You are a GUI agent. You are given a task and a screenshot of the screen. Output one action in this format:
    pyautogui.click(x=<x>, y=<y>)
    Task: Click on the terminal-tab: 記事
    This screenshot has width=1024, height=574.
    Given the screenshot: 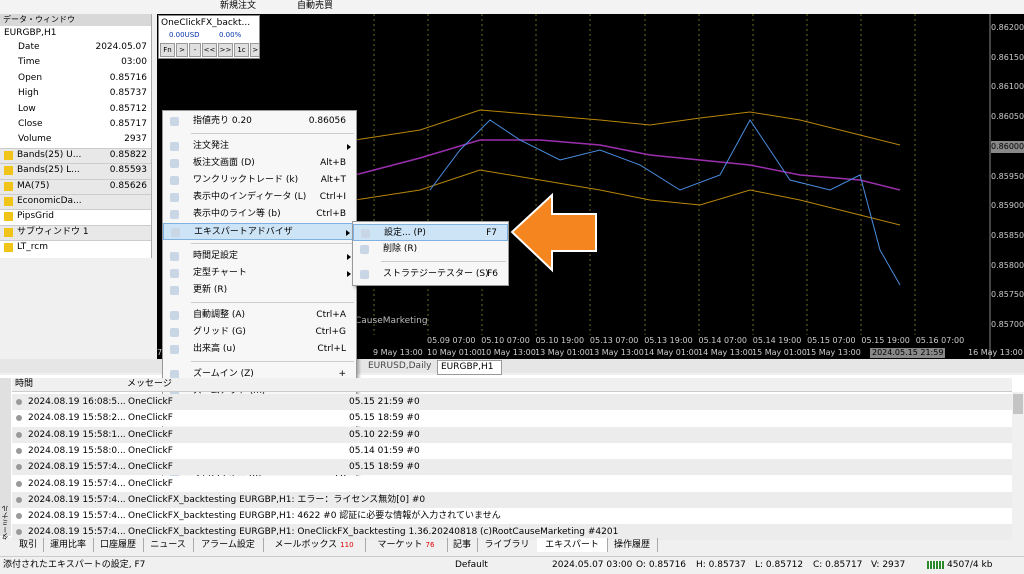 What is the action you would take?
    pyautogui.click(x=462, y=545)
    